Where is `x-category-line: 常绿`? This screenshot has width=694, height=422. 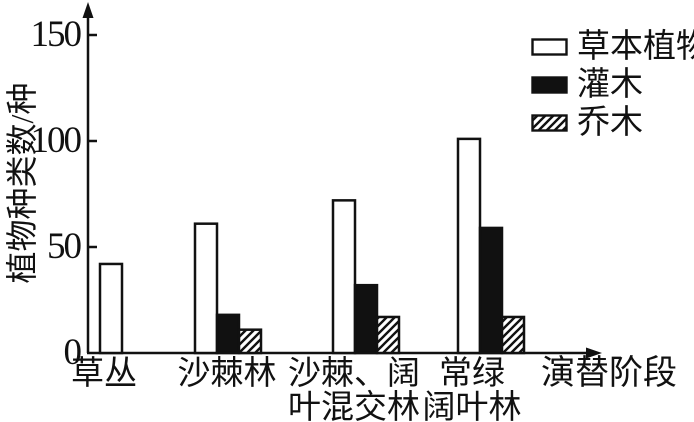
x-category-line: 常绿 is located at coordinates (472, 374).